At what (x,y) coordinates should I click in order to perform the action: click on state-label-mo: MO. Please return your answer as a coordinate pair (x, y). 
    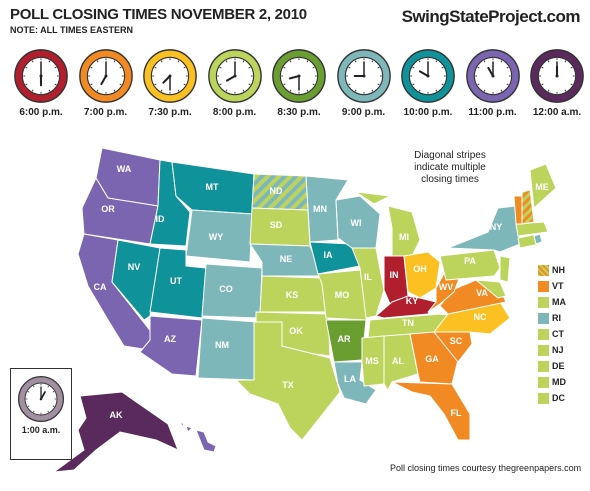
    Looking at the image, I should click on (342, 295).